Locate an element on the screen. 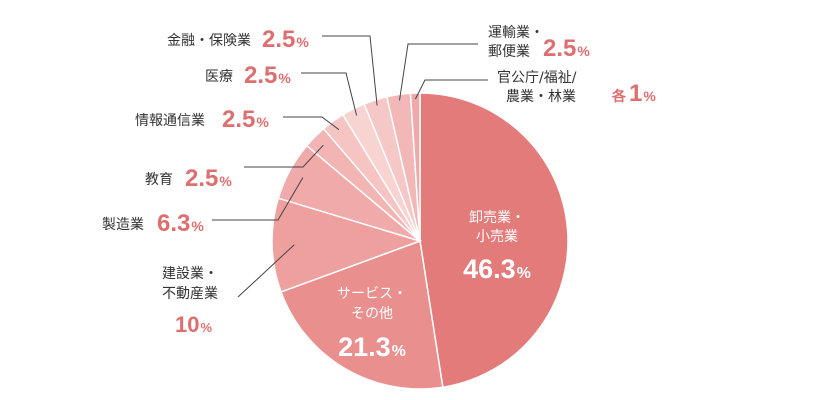 The image size is (840, 400). slice-label-1-line2: その他 is located at coordinates (372, 314).